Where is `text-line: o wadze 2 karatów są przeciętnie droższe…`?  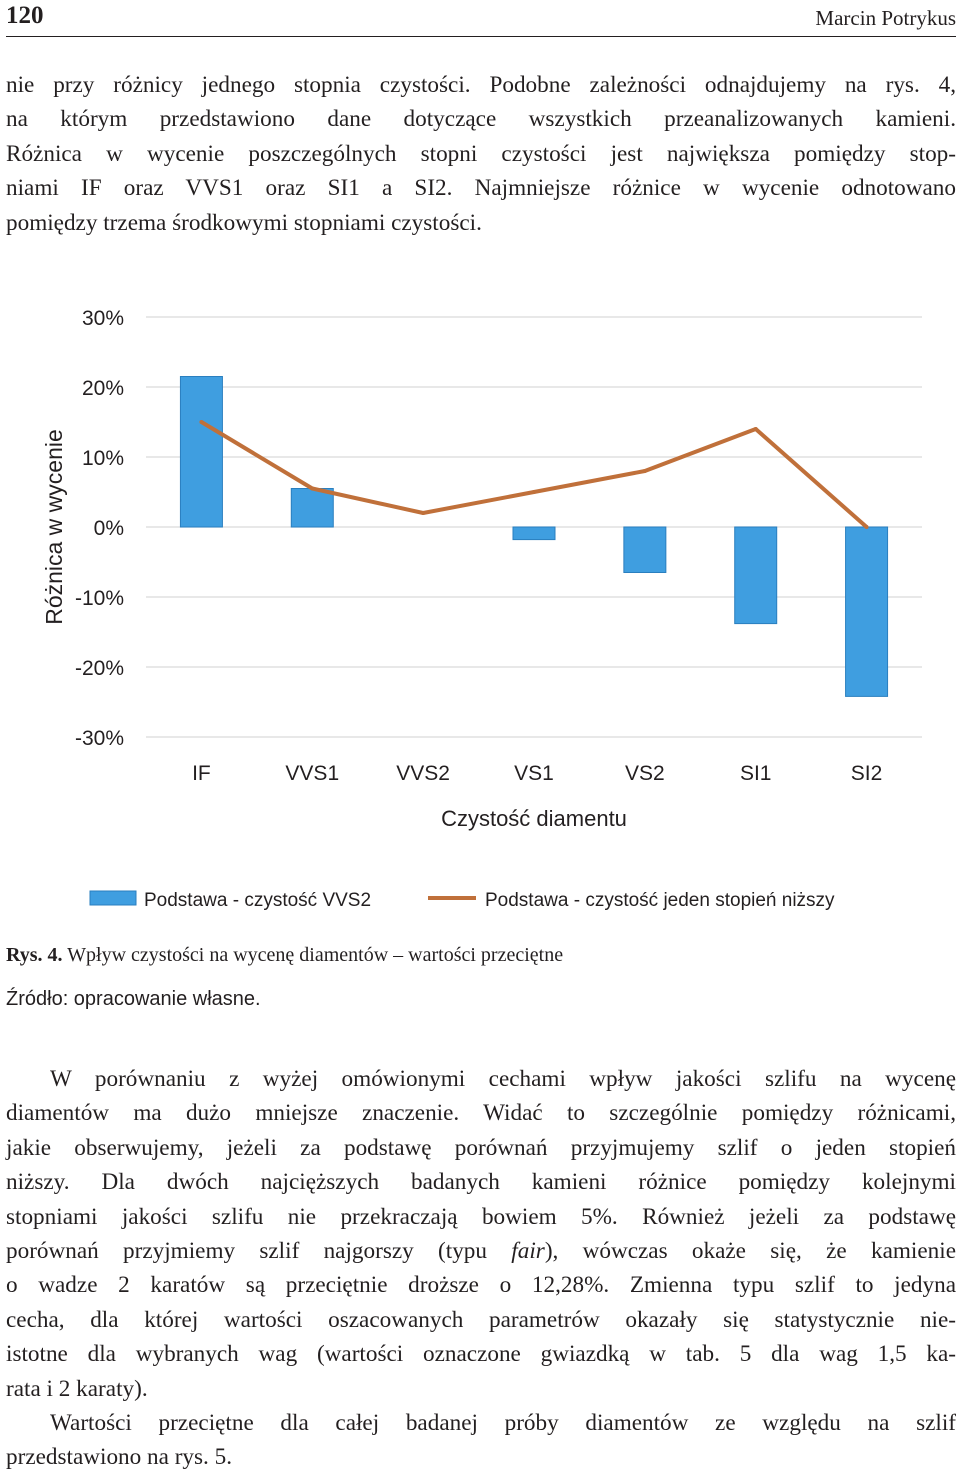 text-line: o wadze 2 karatów są przeciętnie droższe… is located at coordinates (481, 1285).